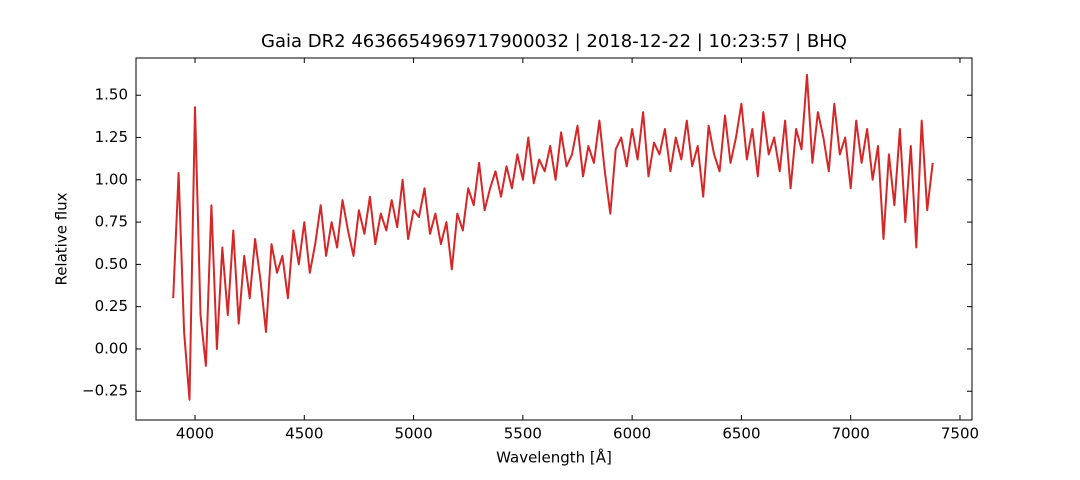  What do you see at coordinates (195, 434) in the screenshot?
I see `x-tick-label: 4000` at bounding box center [195, 434].